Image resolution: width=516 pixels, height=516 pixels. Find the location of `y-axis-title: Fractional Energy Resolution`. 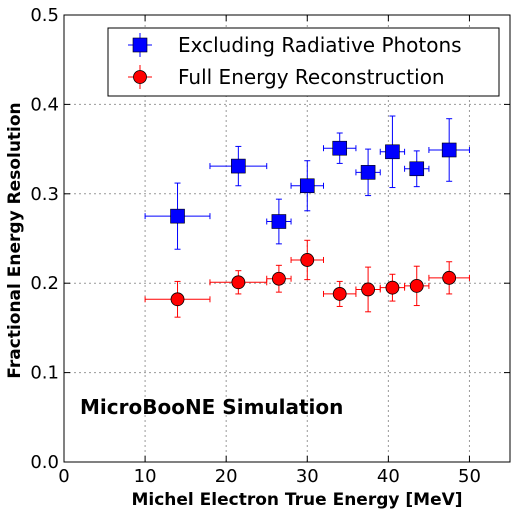

y-axis-title: Fractional Energy Resolution is located at coordinates (15, 240).